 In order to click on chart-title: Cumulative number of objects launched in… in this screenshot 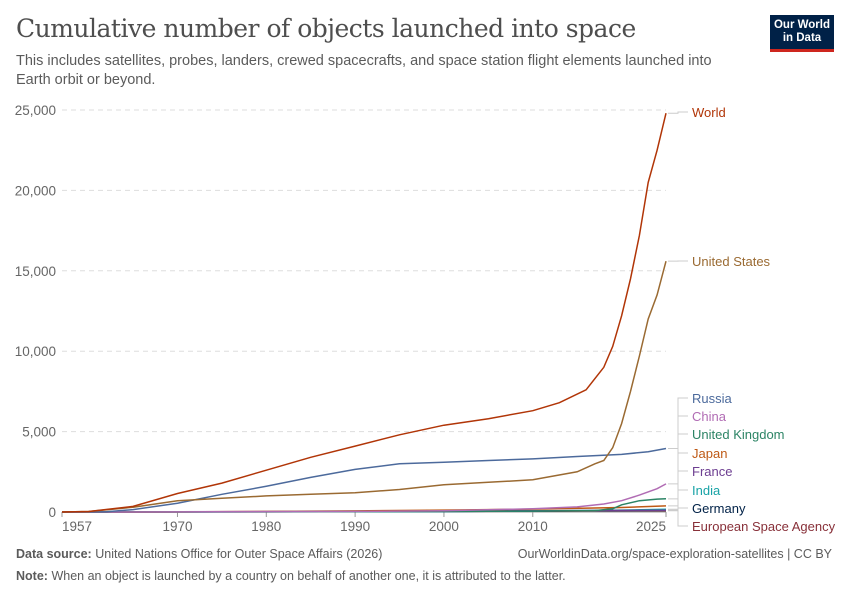, I will do `click(326, 28)`.